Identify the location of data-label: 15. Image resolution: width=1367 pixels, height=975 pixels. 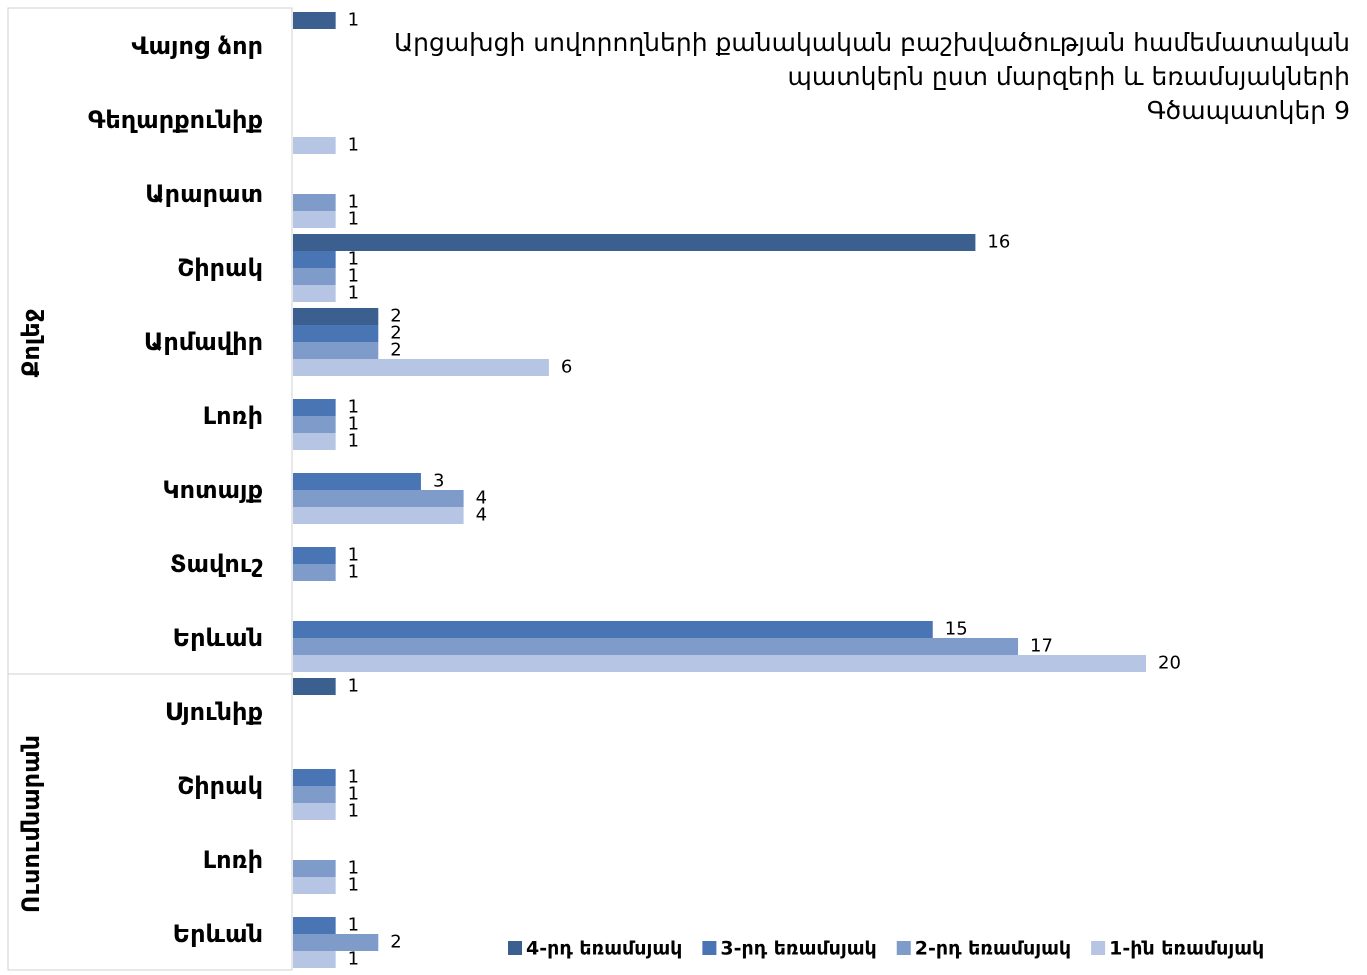
(956, 629).